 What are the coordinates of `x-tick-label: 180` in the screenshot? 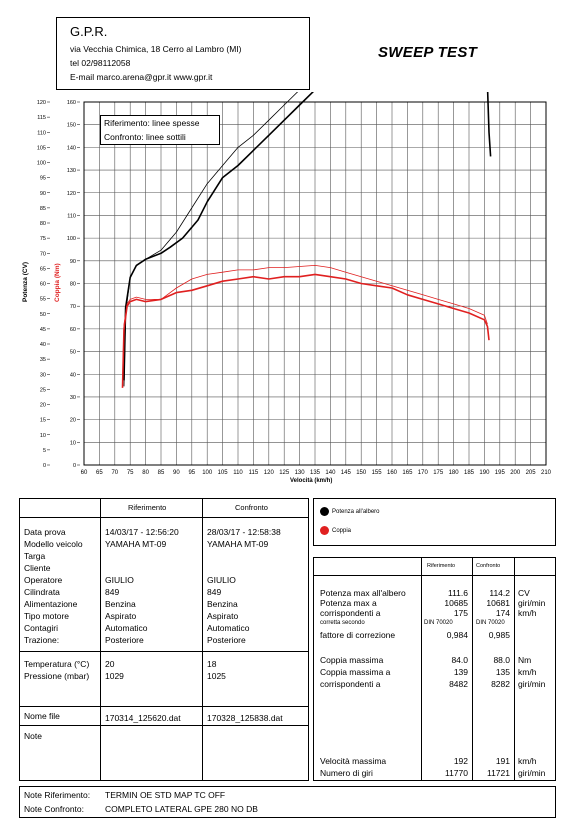 It's located at (454, 473).